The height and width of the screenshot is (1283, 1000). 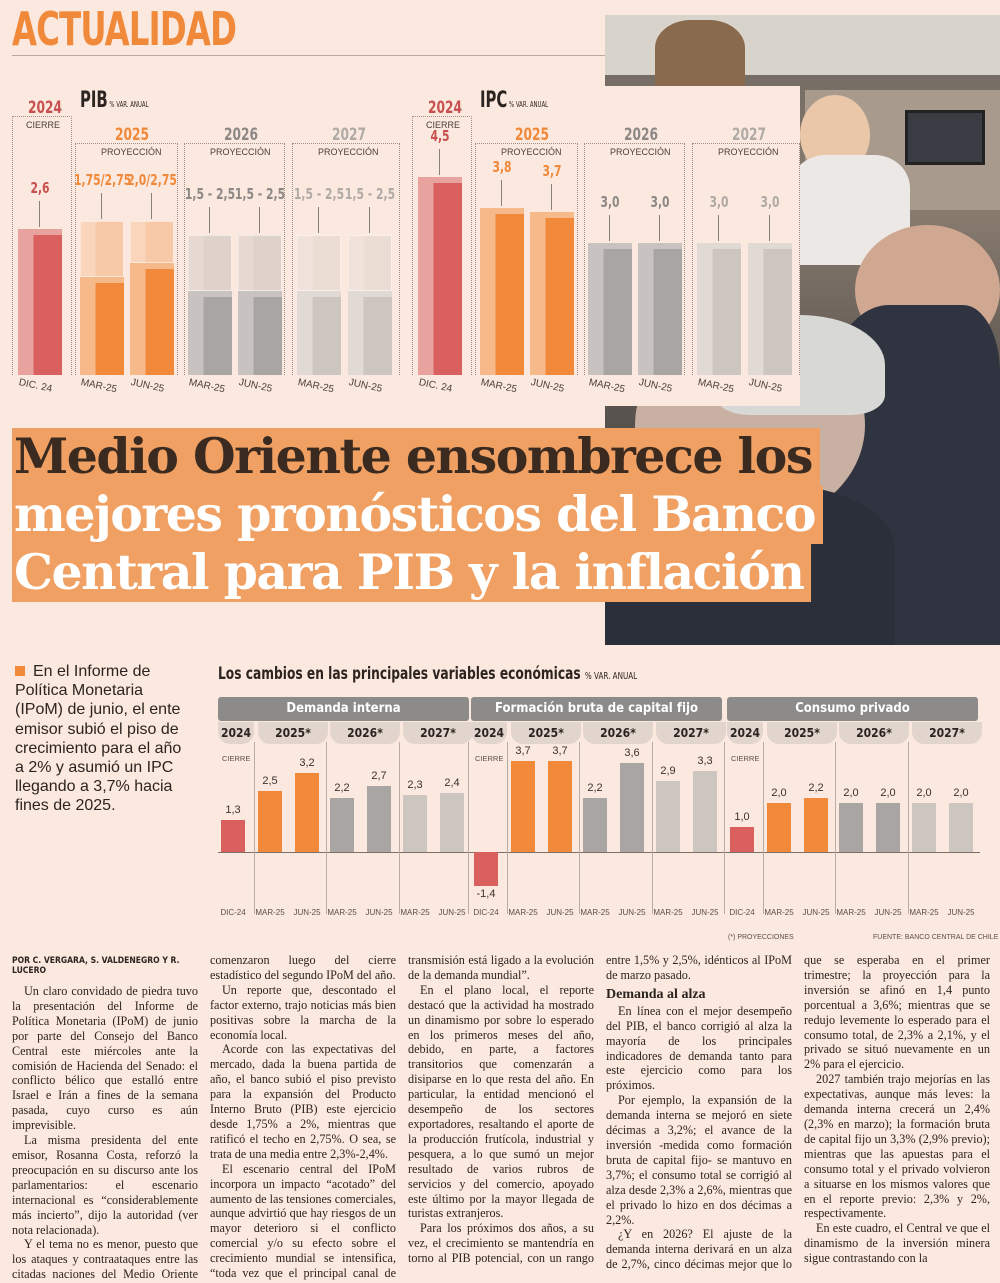 I want to click on value-label: 2,9, so click(x=668, y=770).